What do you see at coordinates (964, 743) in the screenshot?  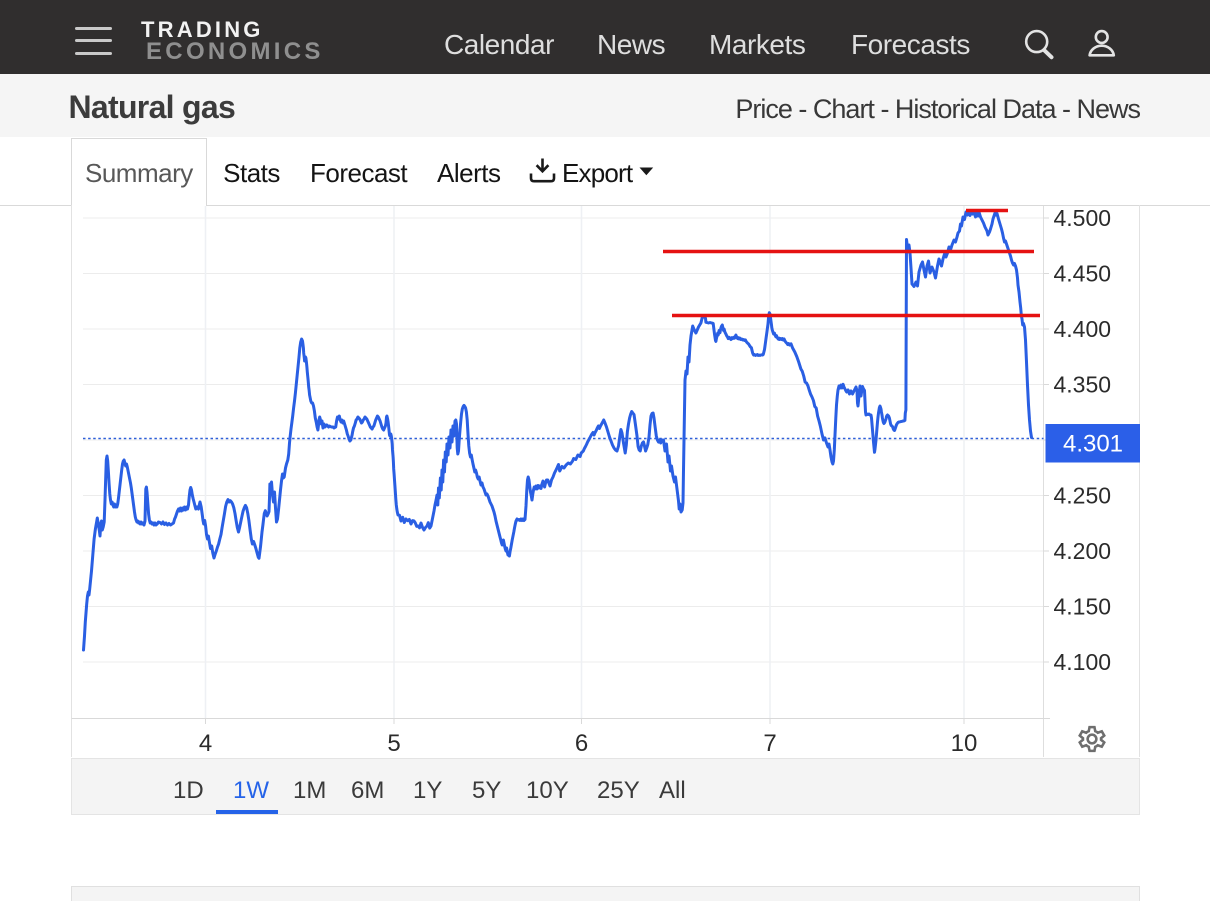 I see `svg-text: 10` at bounding box center [964, 743].